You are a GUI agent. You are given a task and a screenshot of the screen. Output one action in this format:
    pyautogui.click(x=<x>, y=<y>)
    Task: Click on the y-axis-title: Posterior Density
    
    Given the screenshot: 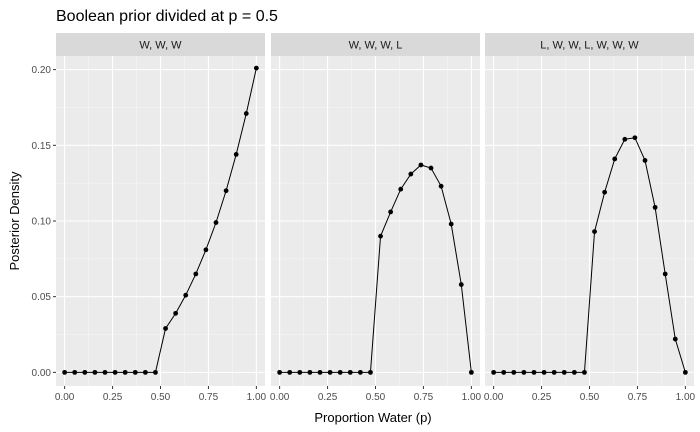 What is the action you would take?
    pyautogui.click(x=14, y=220)
    